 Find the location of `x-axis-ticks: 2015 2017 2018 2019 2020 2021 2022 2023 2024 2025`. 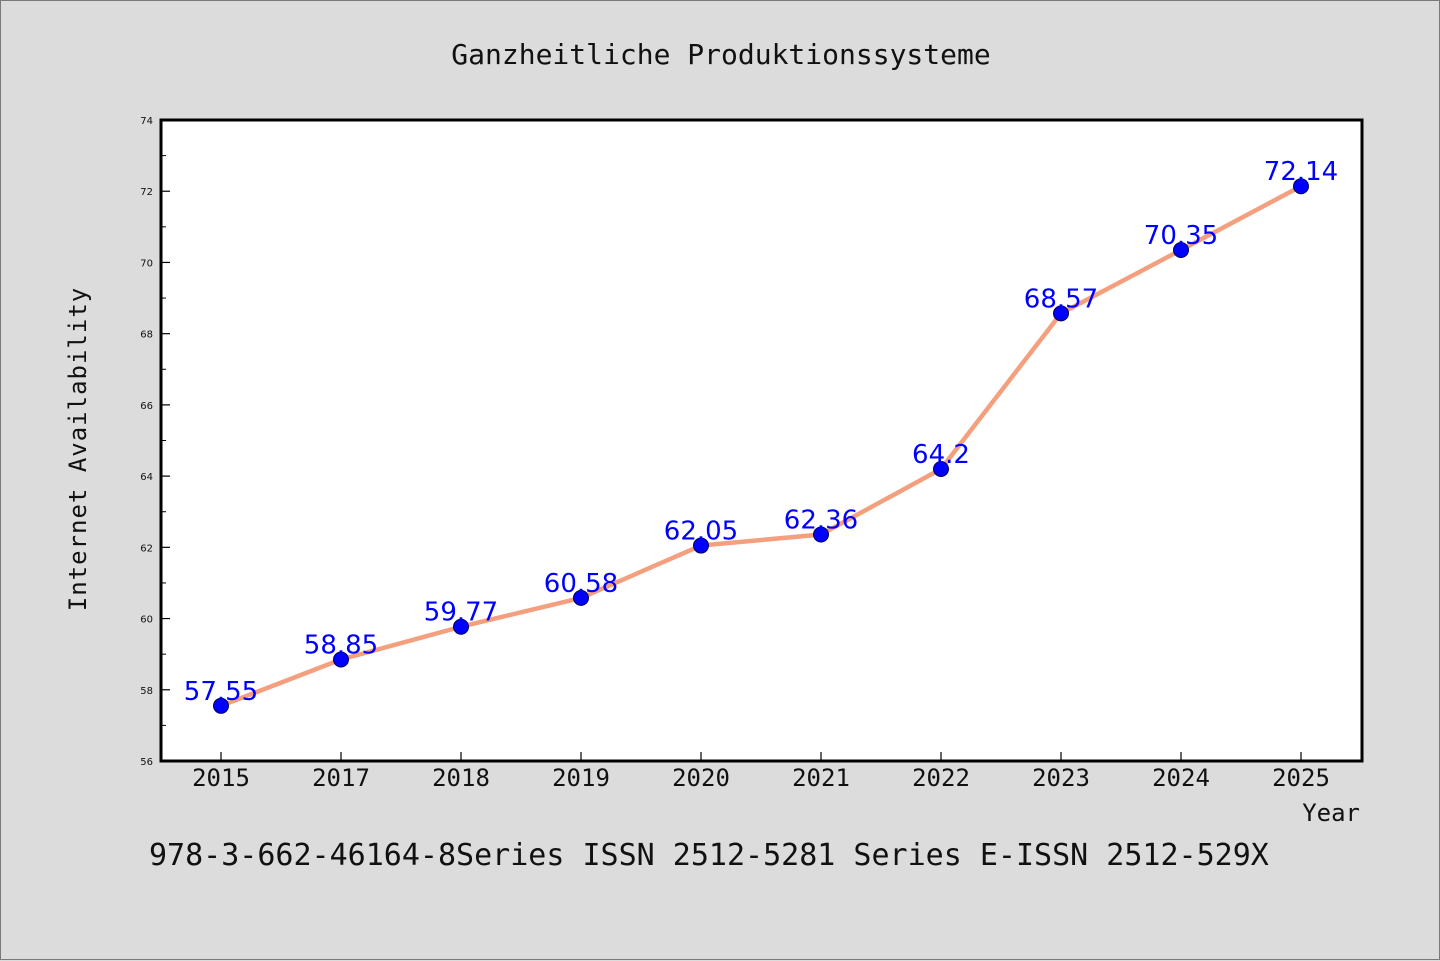

x-axis-ticks: 2015 2017 2018 2019 2020 2021 2022 2023 2024 2025 is located at coordinates (761, 772).